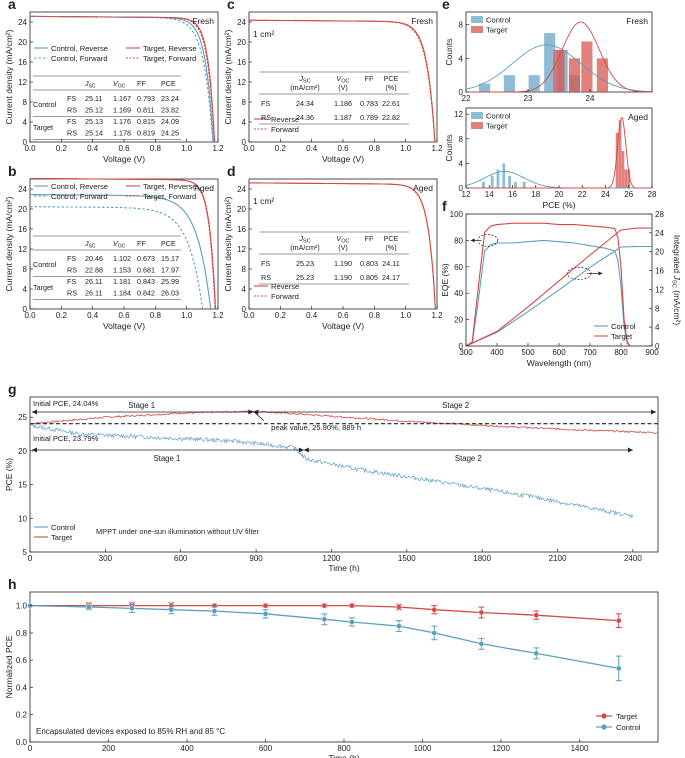  Describe the element at coordinates (93, 281) in the screenshot. I see `panel-b-table-cell: 26.11` at that location.